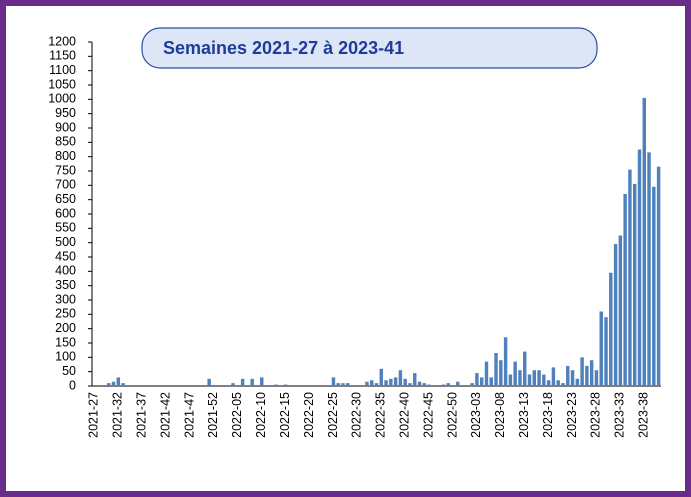 Image resolution: width=691 pixels, height=497 pixels. I want to click on title-box, so click(369, 48).